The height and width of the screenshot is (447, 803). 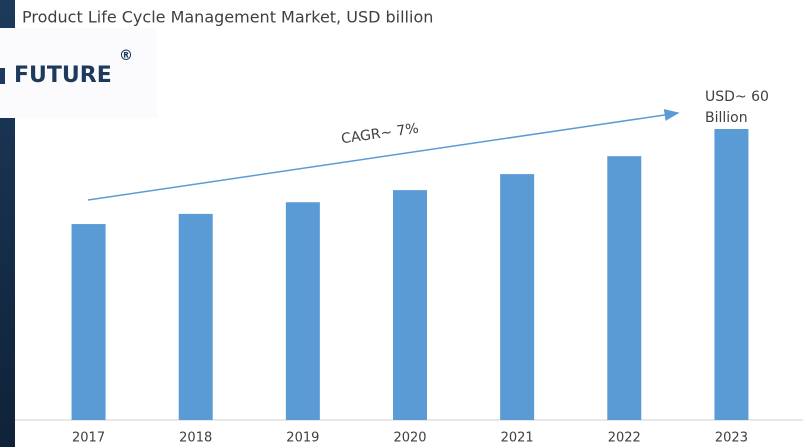 I want to click on x-tick-label: 2023, so click(x=731, y=438).